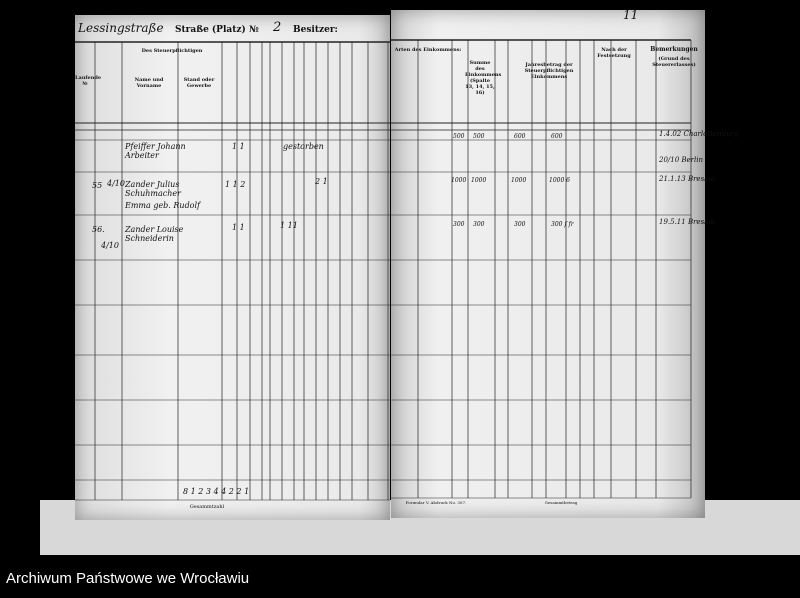  I want to click on archive-watermark: Archiwum Państwowe we Wrocławiu, so click(128, 578).